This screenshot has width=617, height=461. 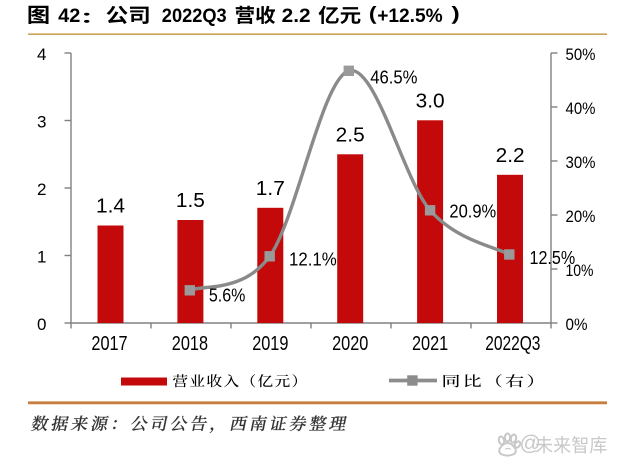 I want to click on svg-text: 42, so click(x=69, y=16).